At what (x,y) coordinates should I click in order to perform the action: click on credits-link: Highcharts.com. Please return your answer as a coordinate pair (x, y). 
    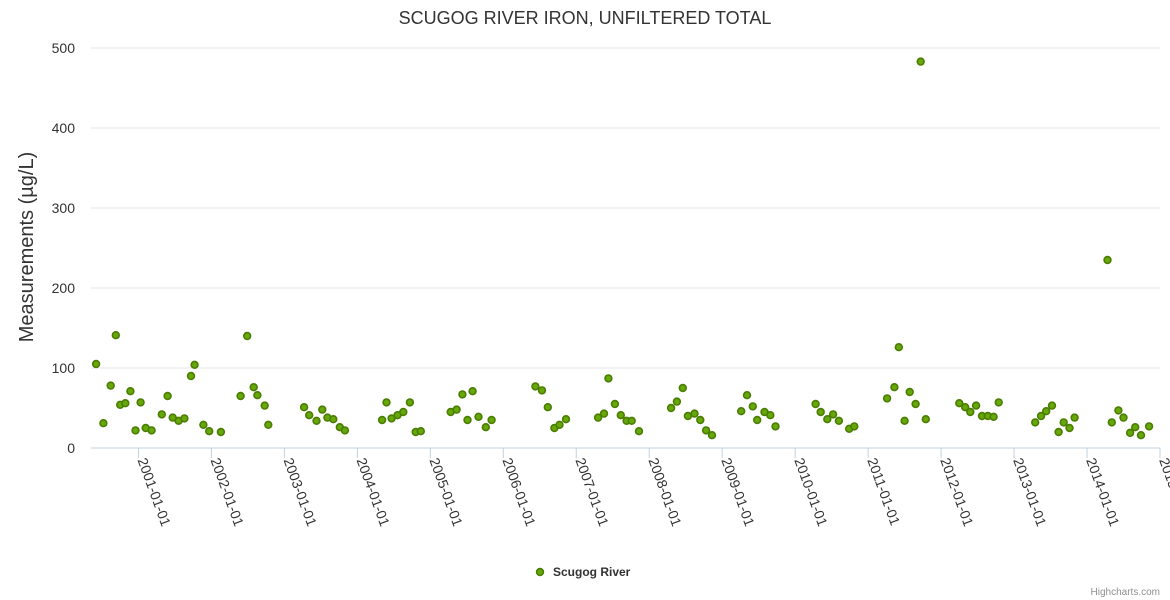
    Looking at the image, I should click on (1125, 592).